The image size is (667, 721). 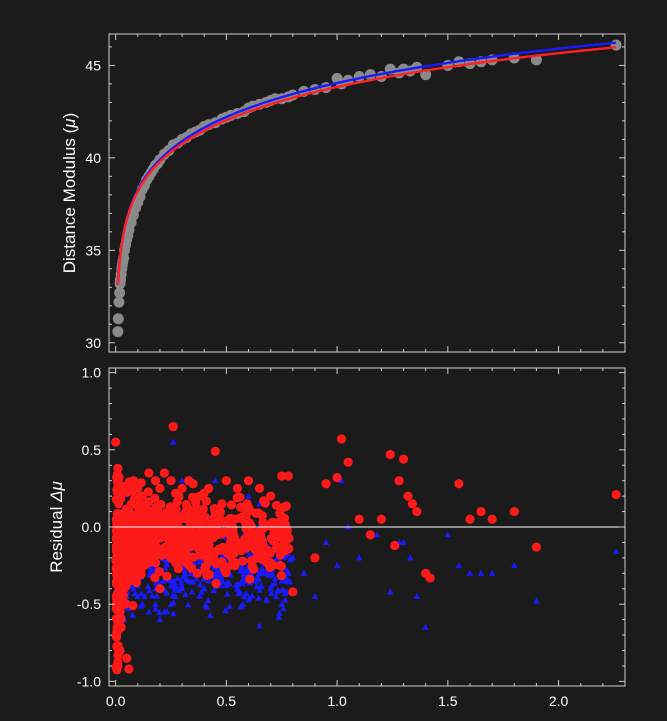 I want to click on top-y-tick-label: 40, so click(x=93, y=158).